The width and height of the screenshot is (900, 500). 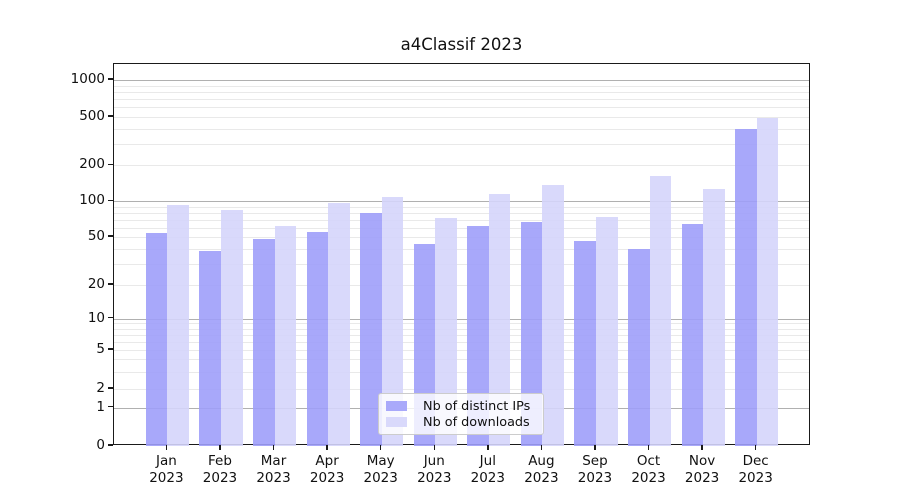 I want to click on legend-item: Nb of distinct IPs, so click(x=460, y=406).